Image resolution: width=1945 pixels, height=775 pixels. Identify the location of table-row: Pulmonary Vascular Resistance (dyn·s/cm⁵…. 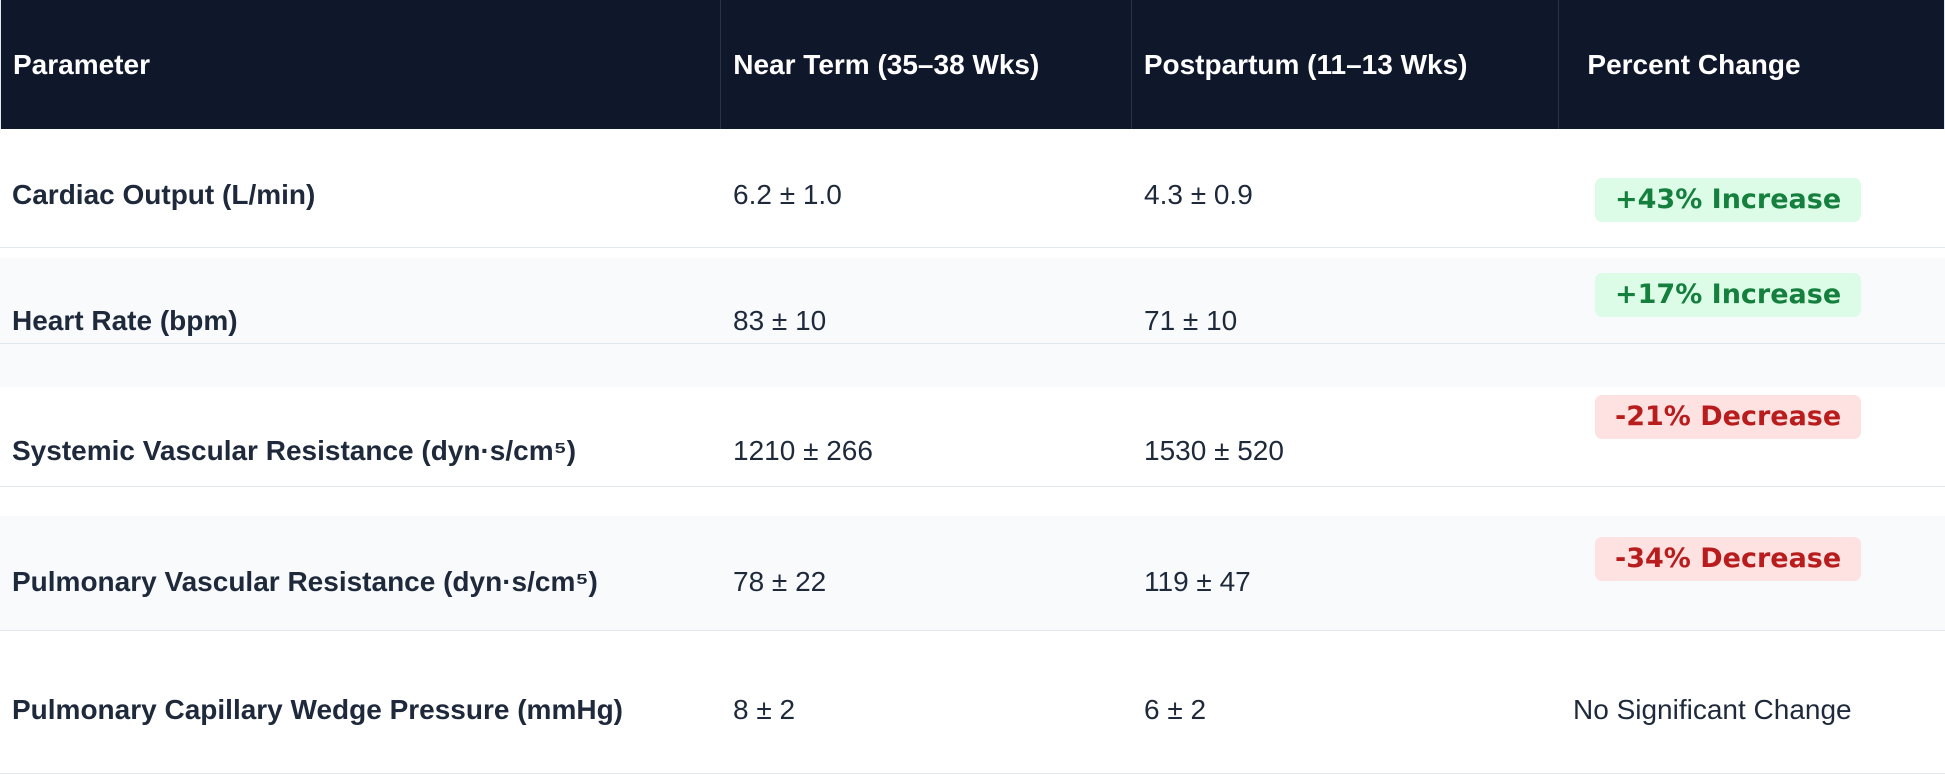
(972, 573).